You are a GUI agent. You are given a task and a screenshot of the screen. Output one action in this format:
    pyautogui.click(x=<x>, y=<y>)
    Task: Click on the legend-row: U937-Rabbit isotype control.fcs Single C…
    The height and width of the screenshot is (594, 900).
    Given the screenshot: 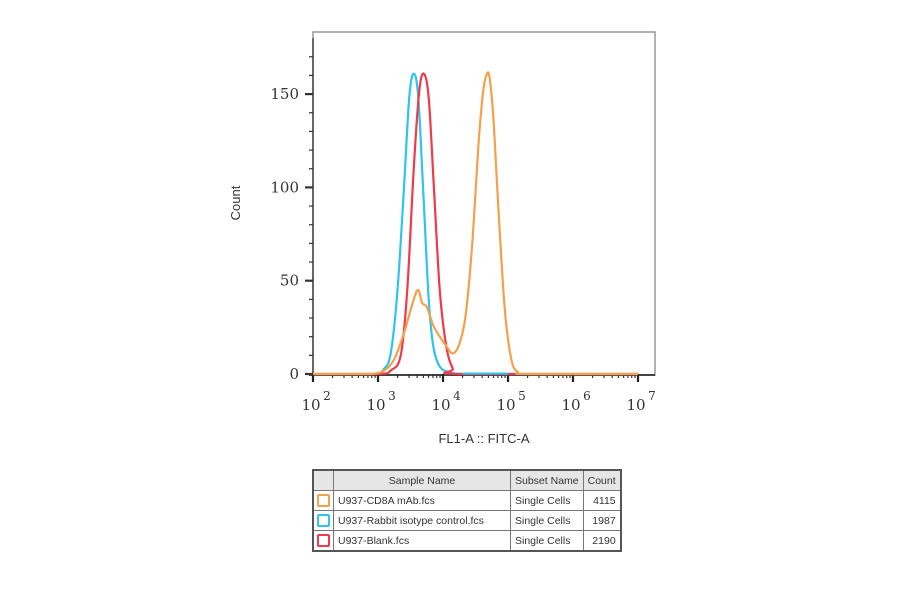 What is the action you would take?
    pyautogui.click(x=467, y=520)
    